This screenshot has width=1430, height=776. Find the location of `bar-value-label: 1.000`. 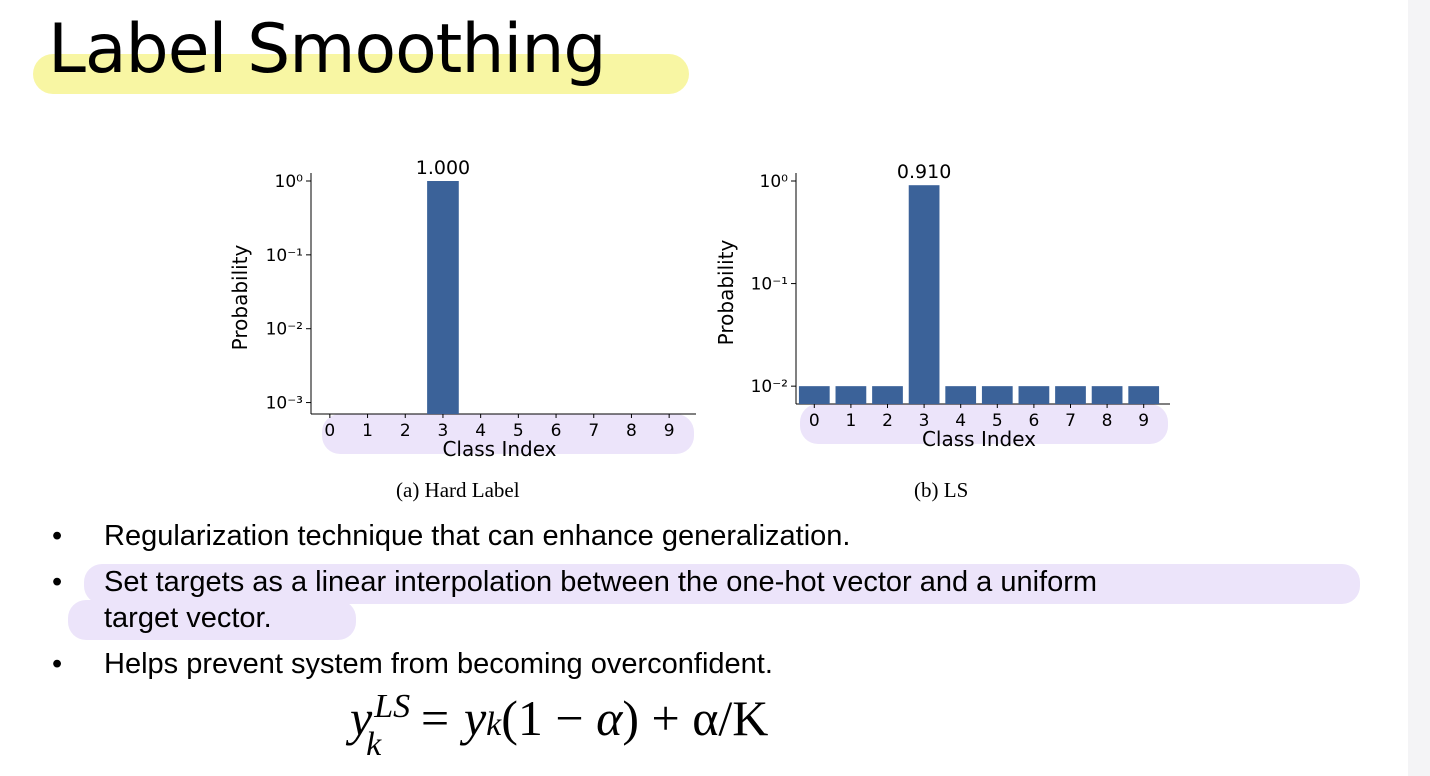

bar-value-label: 1.000 is located at coordinates (443, 168).